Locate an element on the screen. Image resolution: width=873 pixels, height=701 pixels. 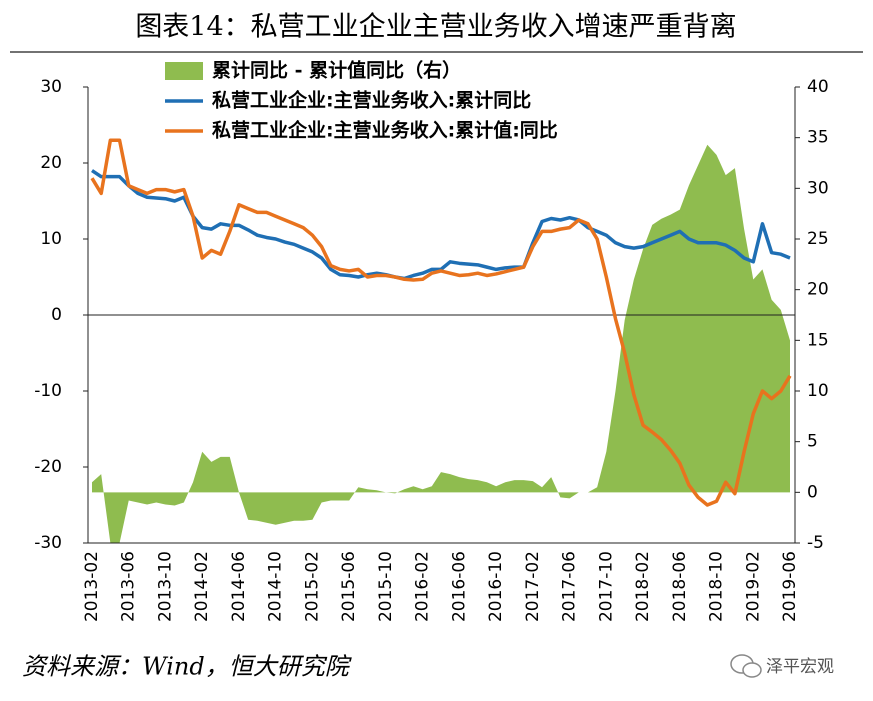
source: 资料来源：Wind，恒大研究院 is located at coordinates (187, 667).